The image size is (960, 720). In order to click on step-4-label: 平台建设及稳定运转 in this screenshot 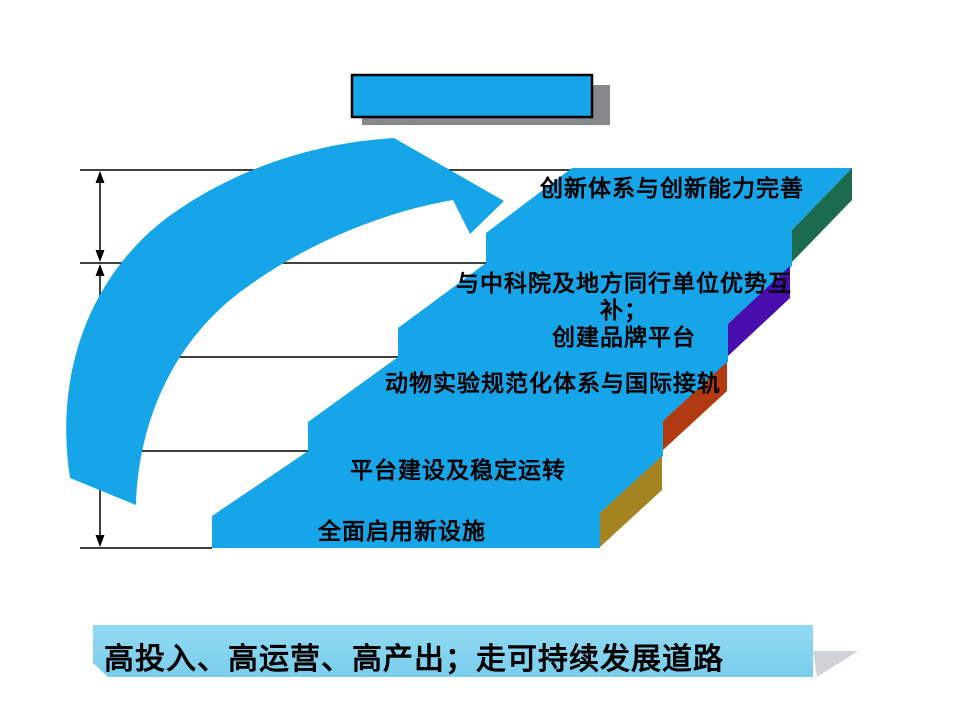, I will do `click(458, 470)`.